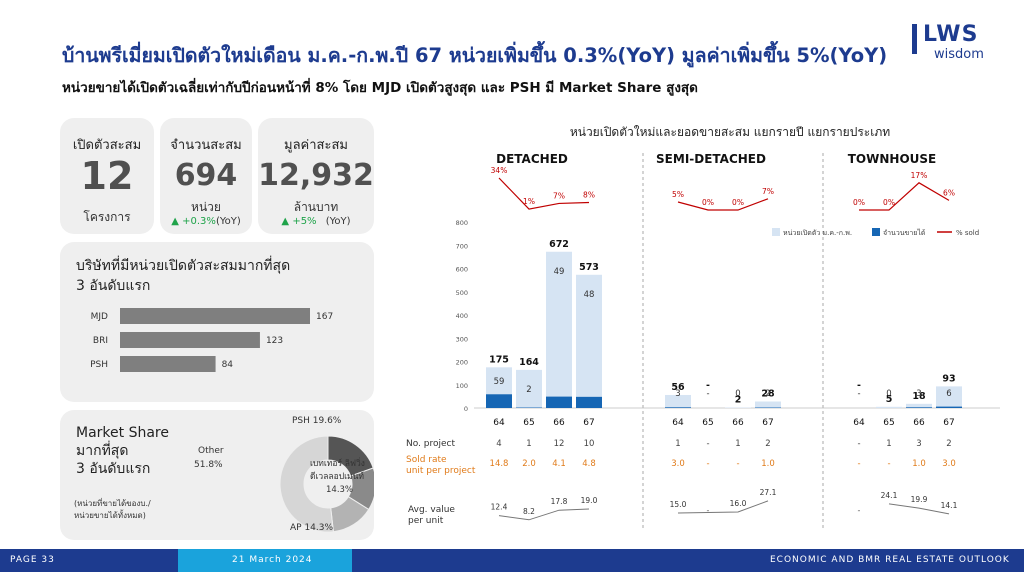 The width and height of the screenshot is (1024, 572). I want to click on launched-label: 28, so click(768, 393).